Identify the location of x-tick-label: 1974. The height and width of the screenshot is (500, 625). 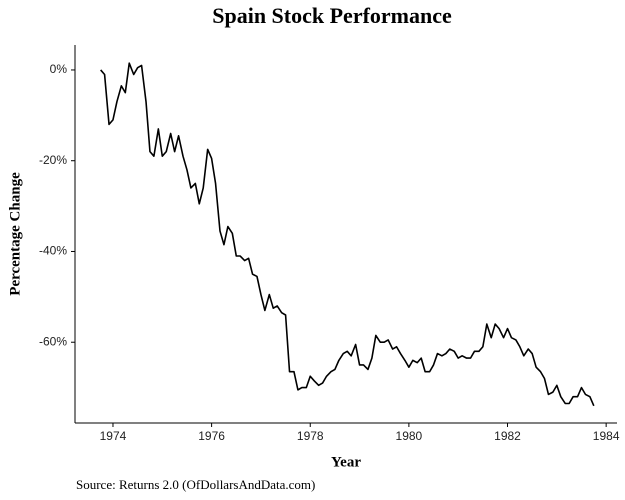
(113, 436).